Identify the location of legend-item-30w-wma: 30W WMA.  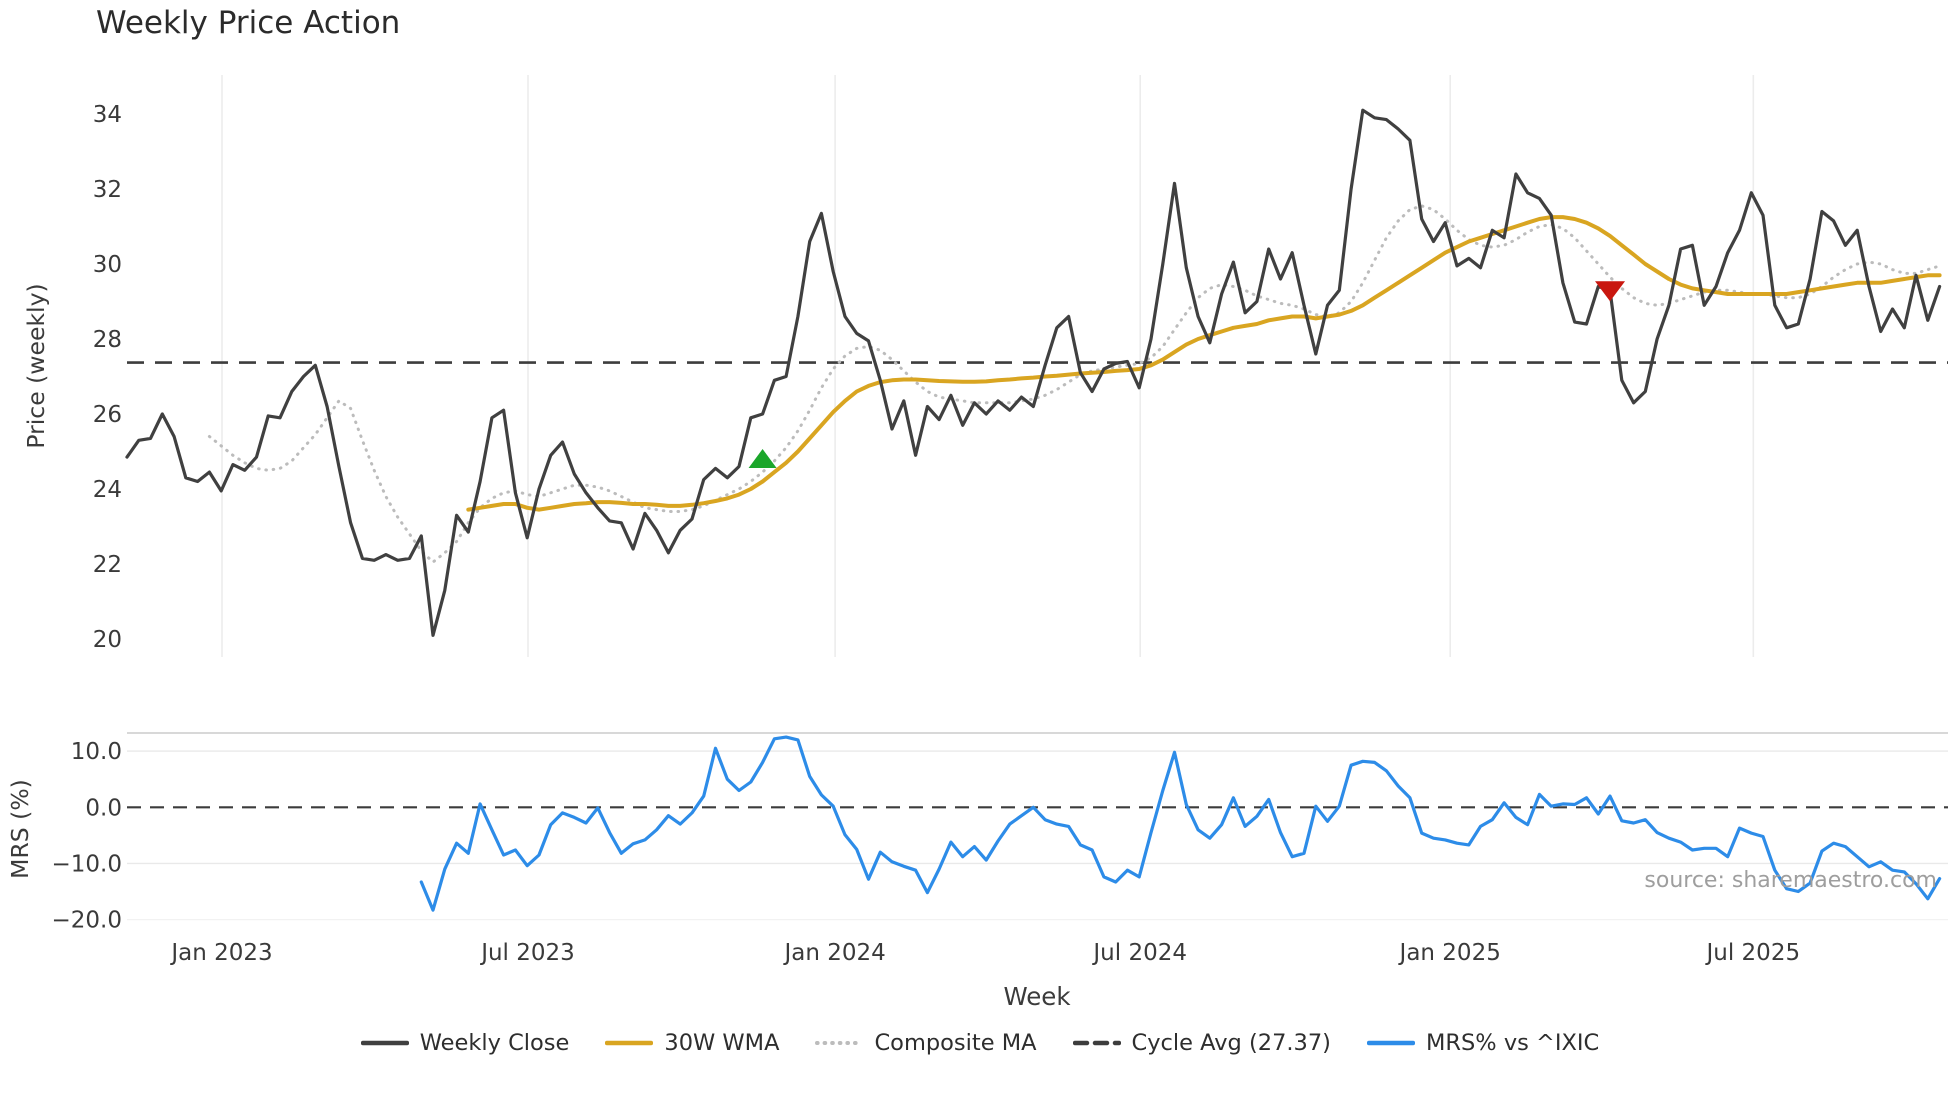
(692, 1043).